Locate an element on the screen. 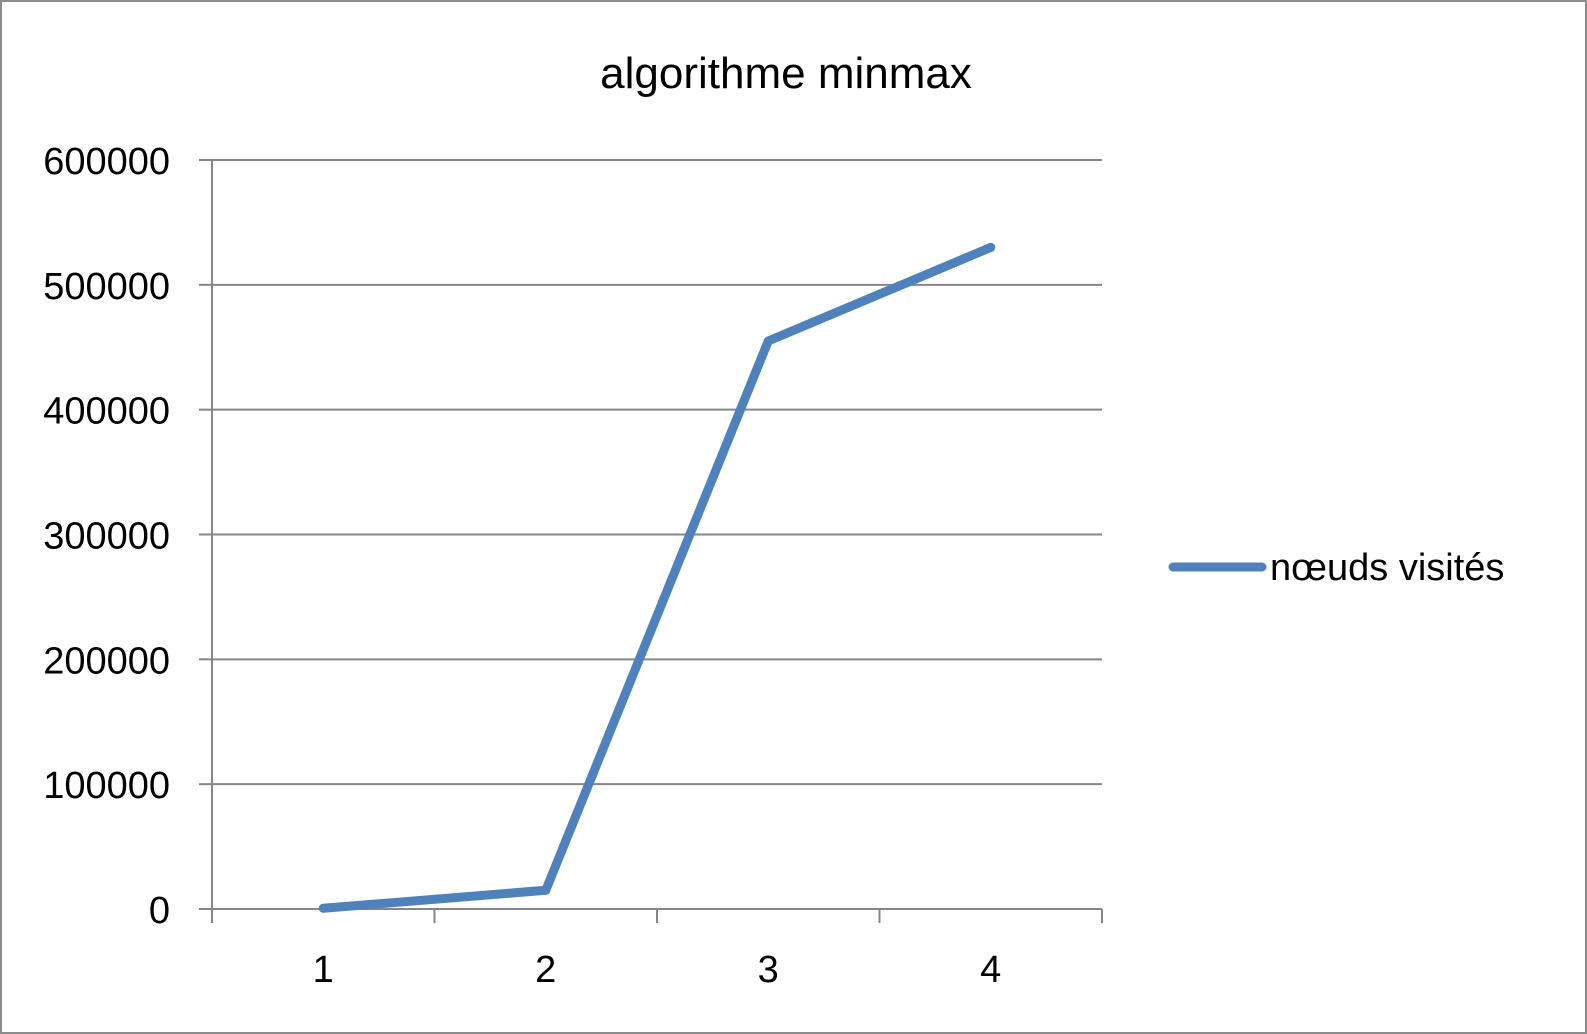 The image size is (1587, 1034). y-tick-labels: 0 100000 200000 300000 400000 500000 600000 is located at coordinates (106, 536).